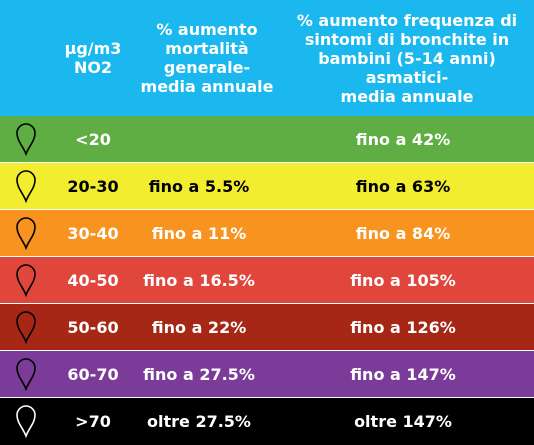 The image size is (534, 445). Describe the element at coordinates (403, 139) in the screenshot. I see `bronchitis-value: fino a 42%` at that location.